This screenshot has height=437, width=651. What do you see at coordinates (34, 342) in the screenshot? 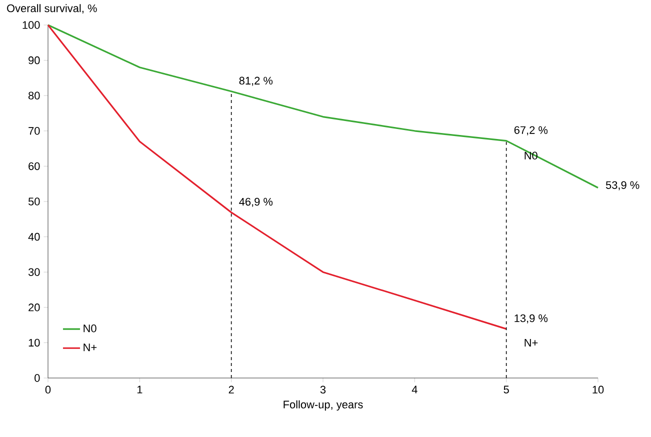
I see `y-tick-label: 10` at bounding box center [34, 342].